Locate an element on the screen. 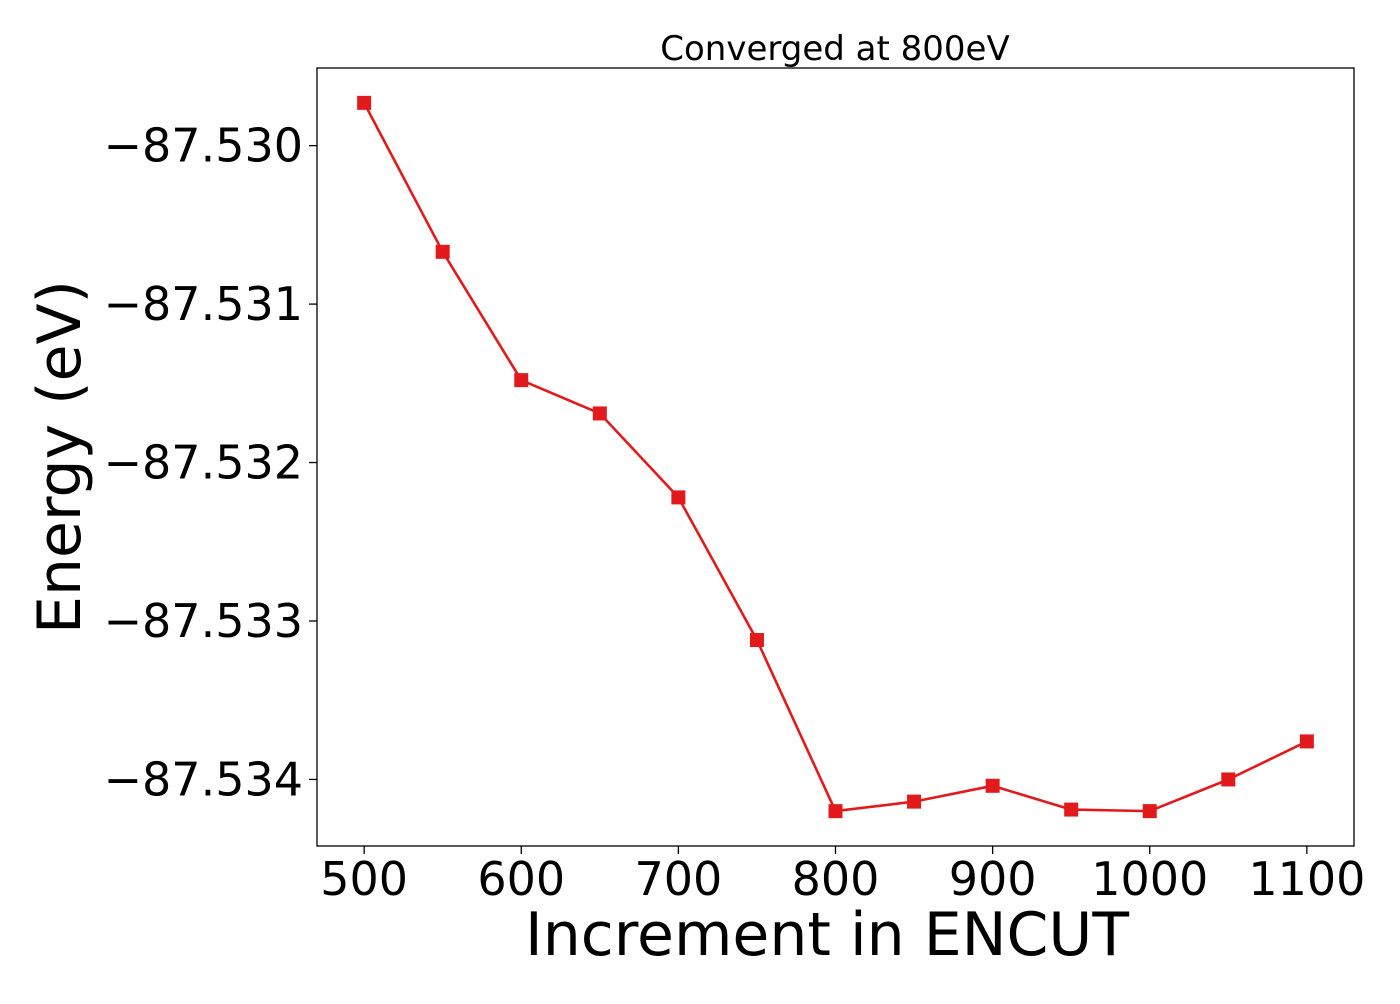 This screenshot has width=1400, height=1004. x-axis-label: Increment in ENCUT is located at coordinates (827, 935).